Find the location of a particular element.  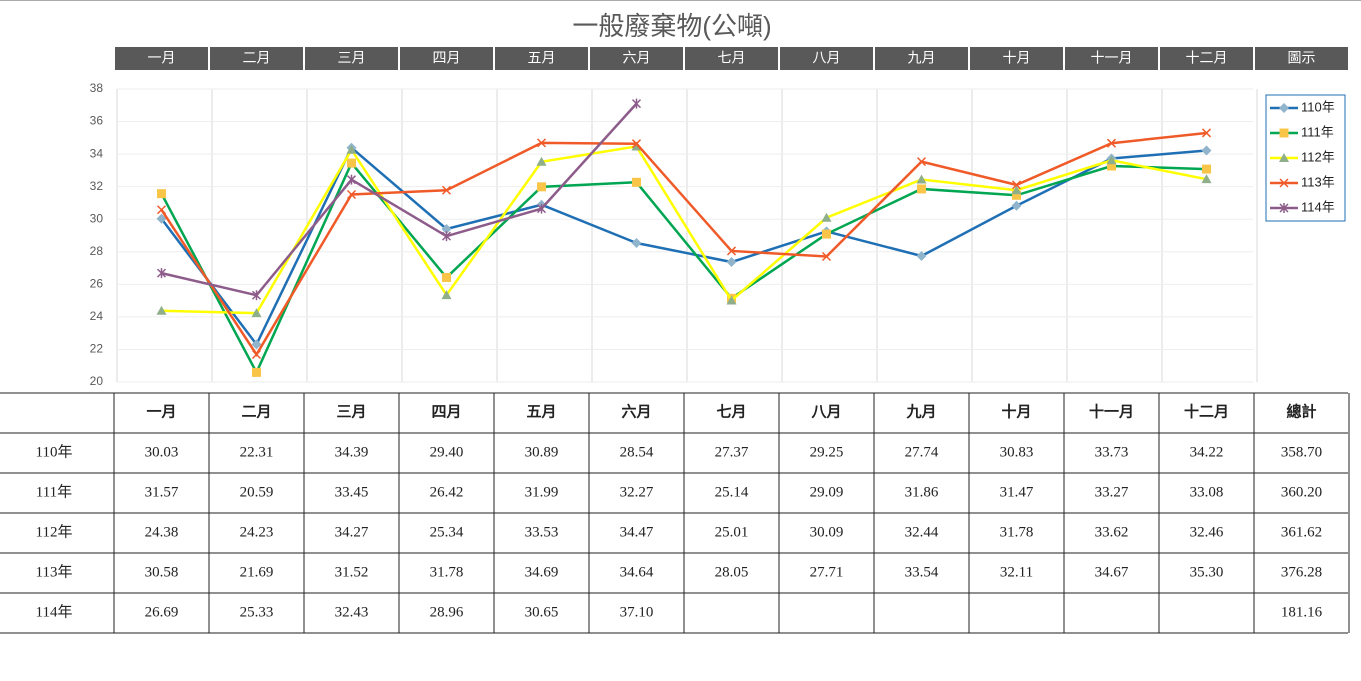

header-label: 圖示 is located at coordinates (1302, 58).